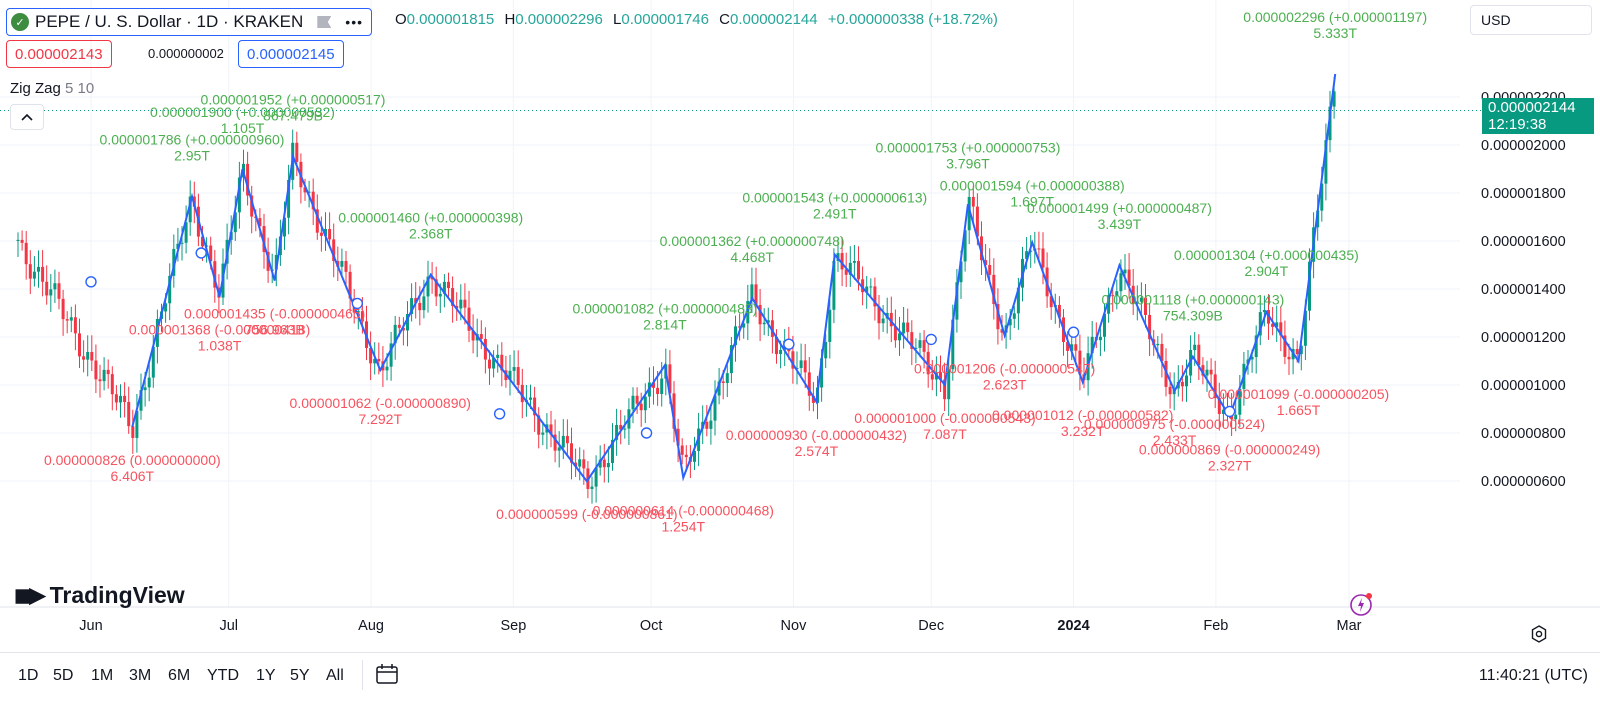 The width and height of the screenshot is (1600, 702). What do you see at coordinates (140, 675) in the screenshot?
I see `range-3m: 3M` at bounding box center [140, 675].